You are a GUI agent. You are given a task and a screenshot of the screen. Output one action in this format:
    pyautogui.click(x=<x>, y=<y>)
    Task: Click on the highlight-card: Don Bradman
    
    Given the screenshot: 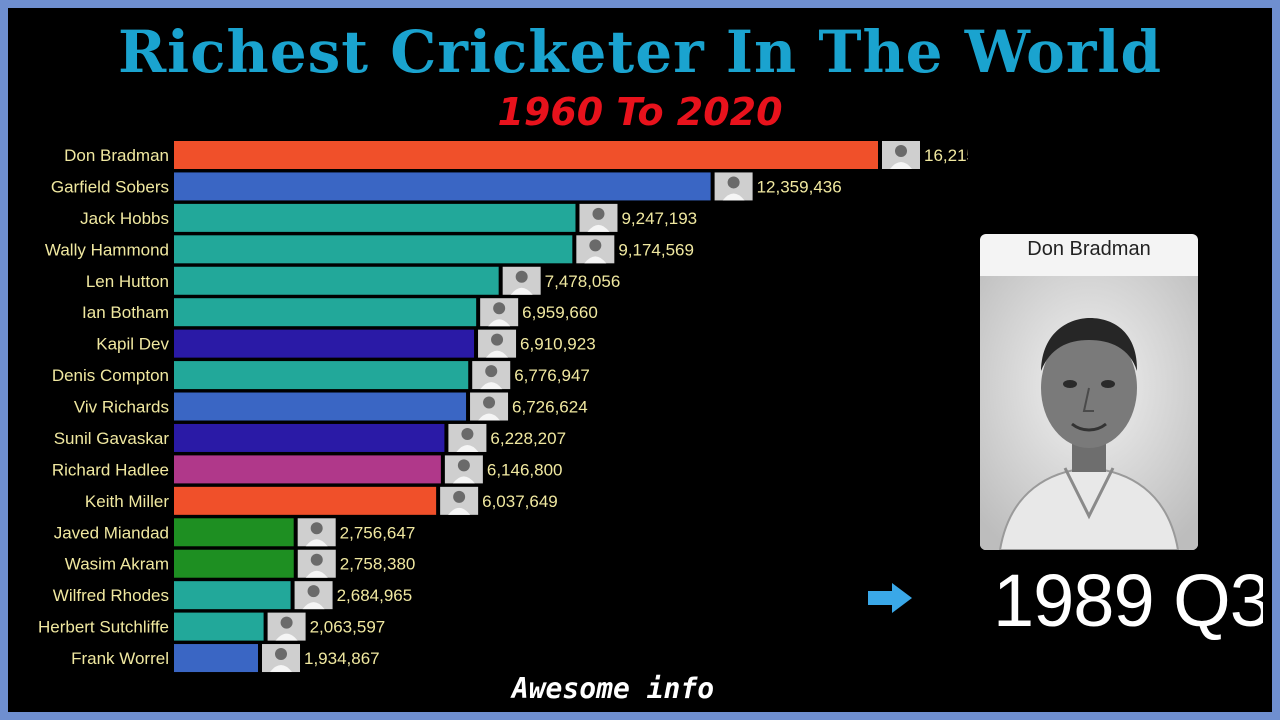 What is the action you would take?
    pyautogui.click(x=1089, y=392)
    